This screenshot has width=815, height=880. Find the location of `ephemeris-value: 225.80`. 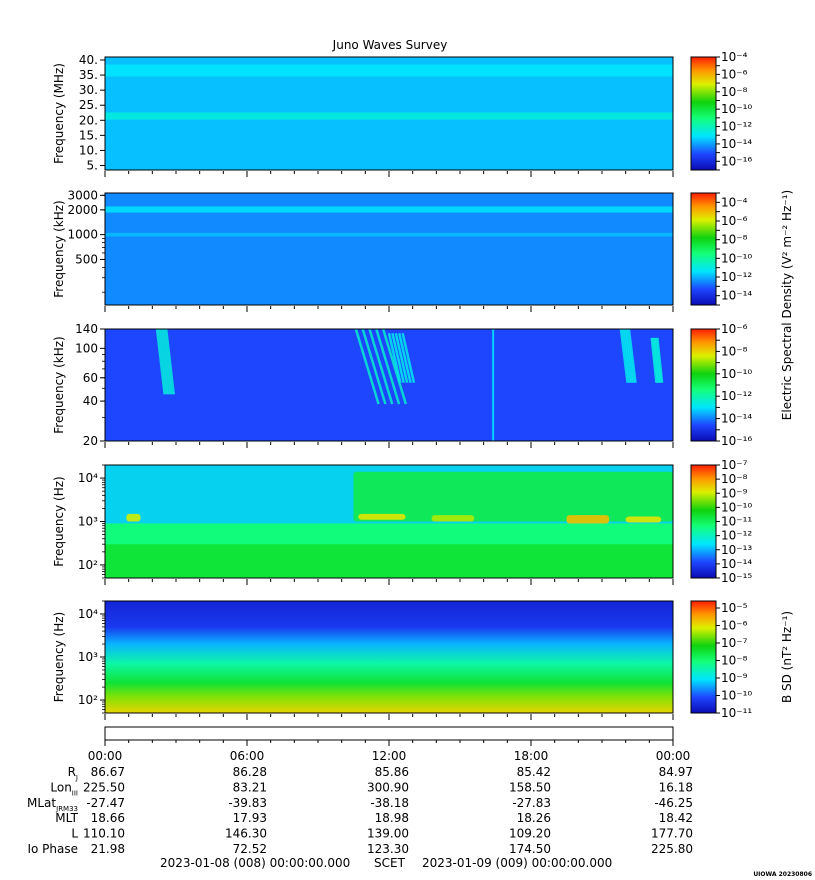

ephemeris-value: 225.80 is located at coordinates (672, 849).